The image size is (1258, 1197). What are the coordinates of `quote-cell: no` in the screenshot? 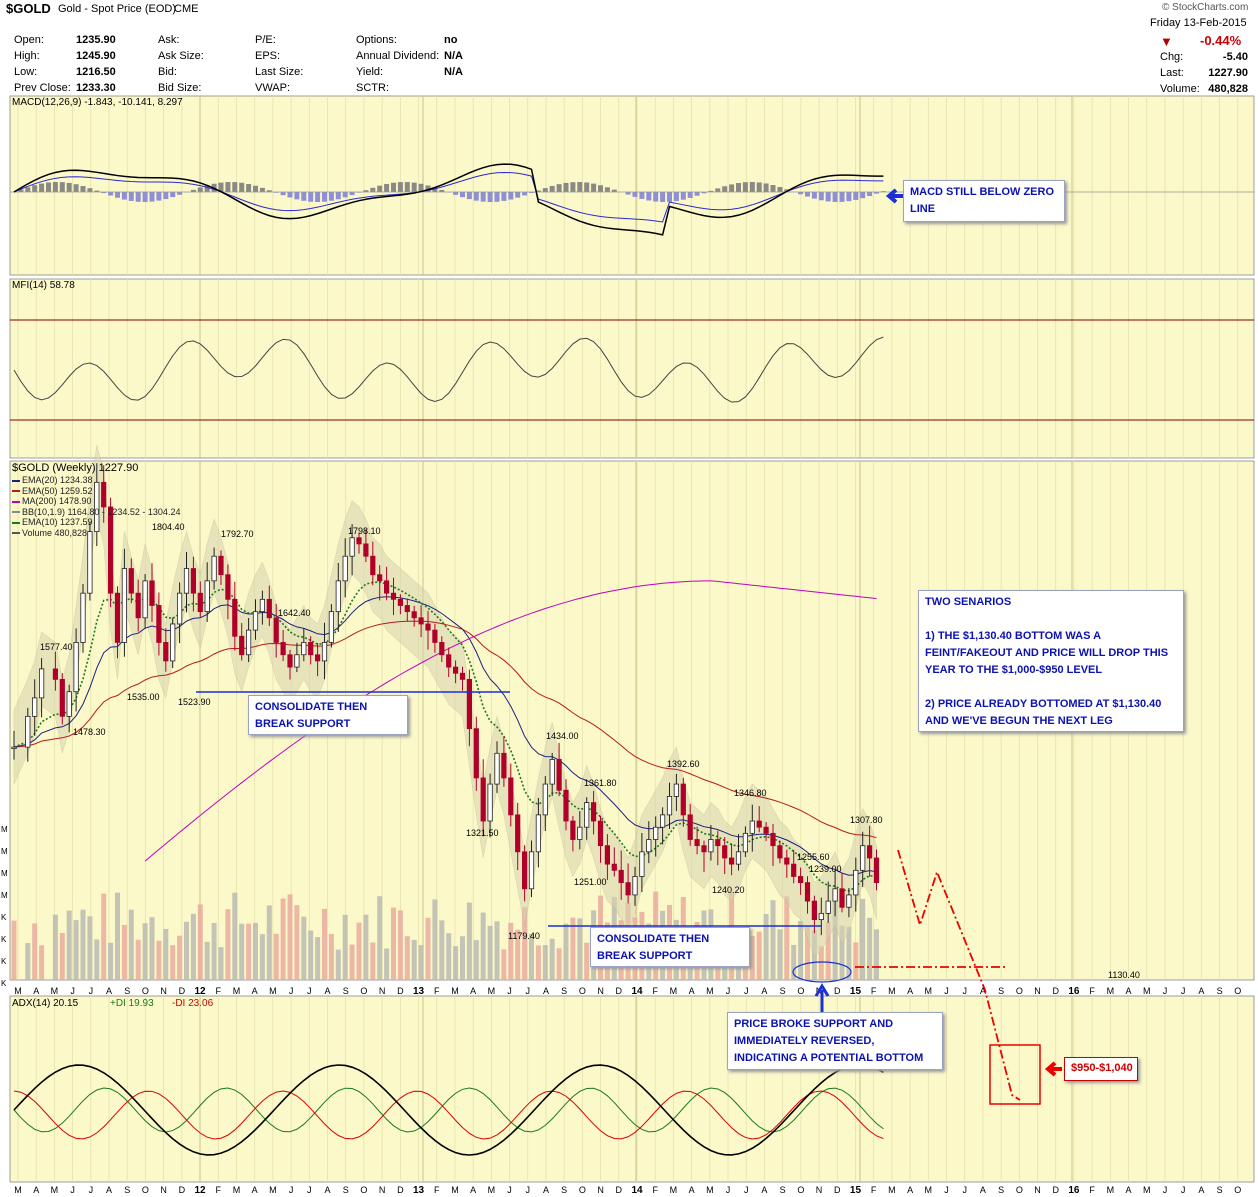 It's located at (451, 40).